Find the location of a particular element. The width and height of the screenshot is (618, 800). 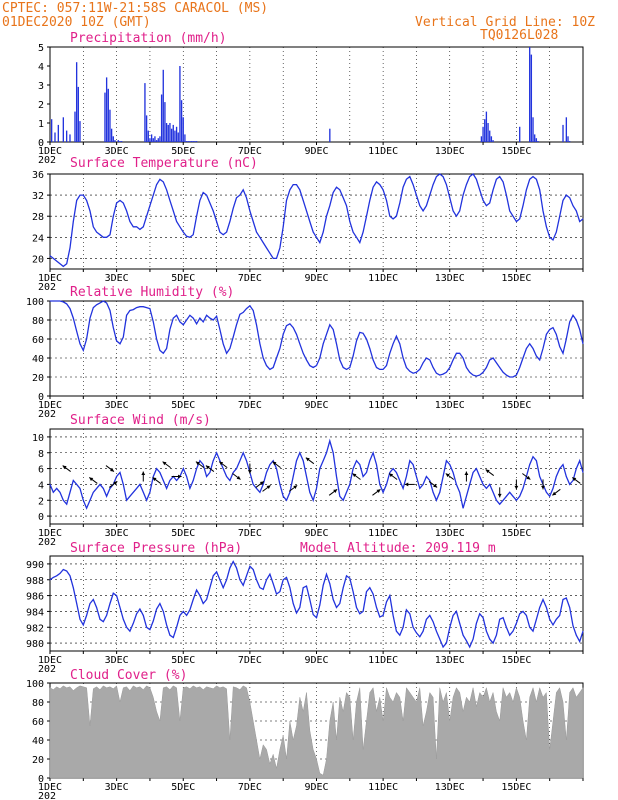

temp-xtick-label: 7DEC is located at coordinates (250, 278).